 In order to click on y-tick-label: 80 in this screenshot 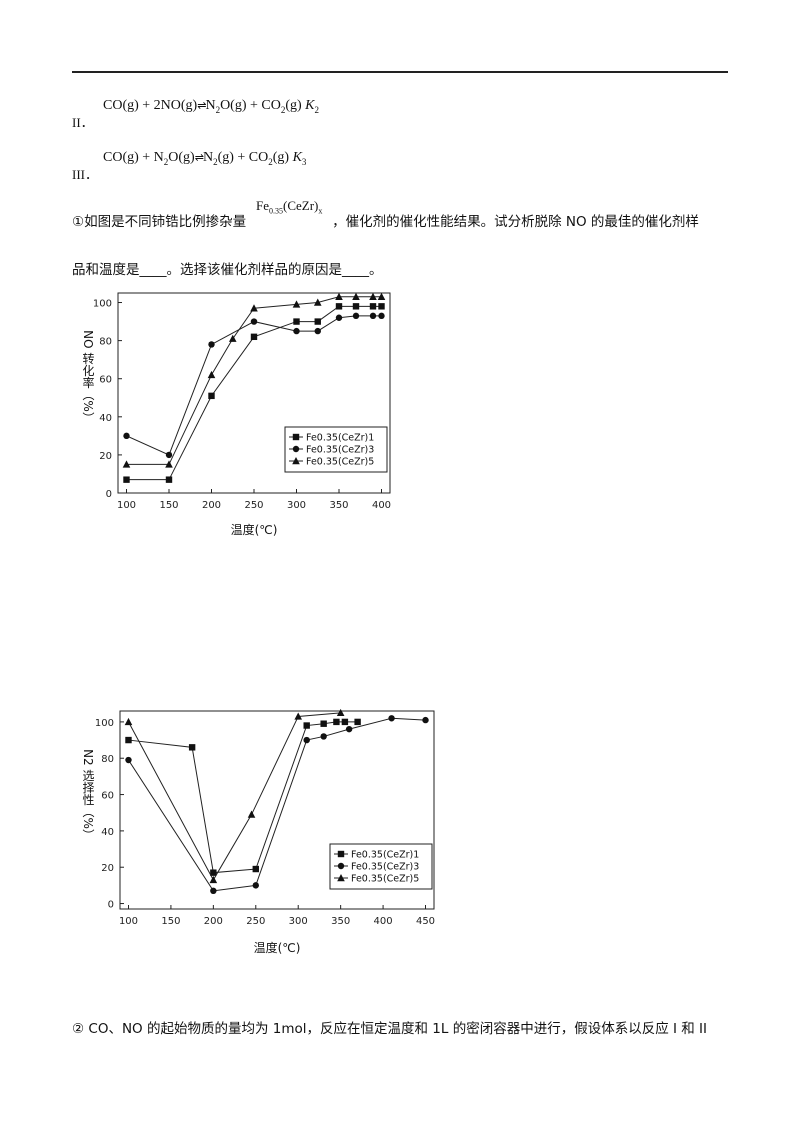, I will do `click(107, 759)`.